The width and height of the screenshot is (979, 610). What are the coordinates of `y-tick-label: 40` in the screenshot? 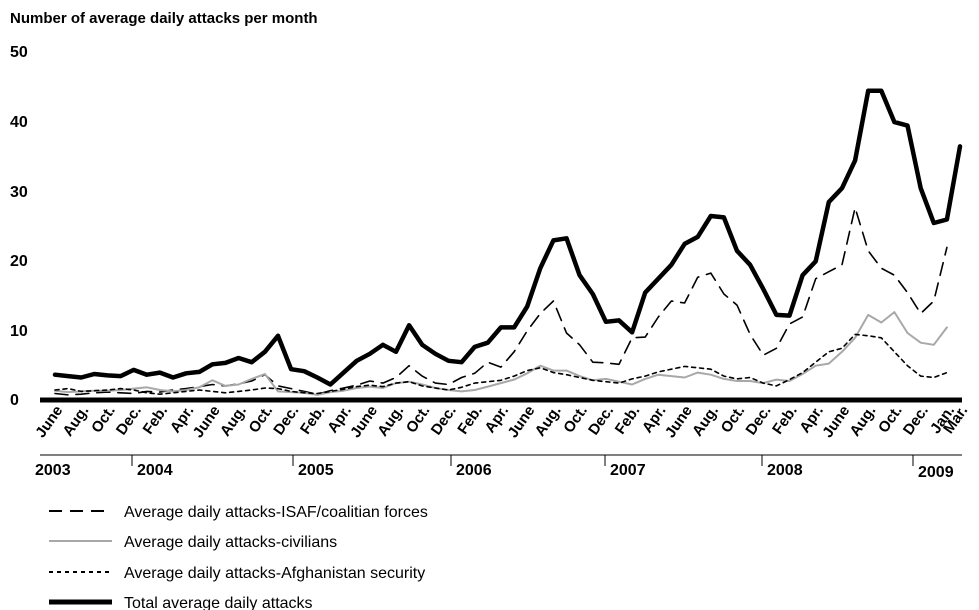 It's located at (19, 122).